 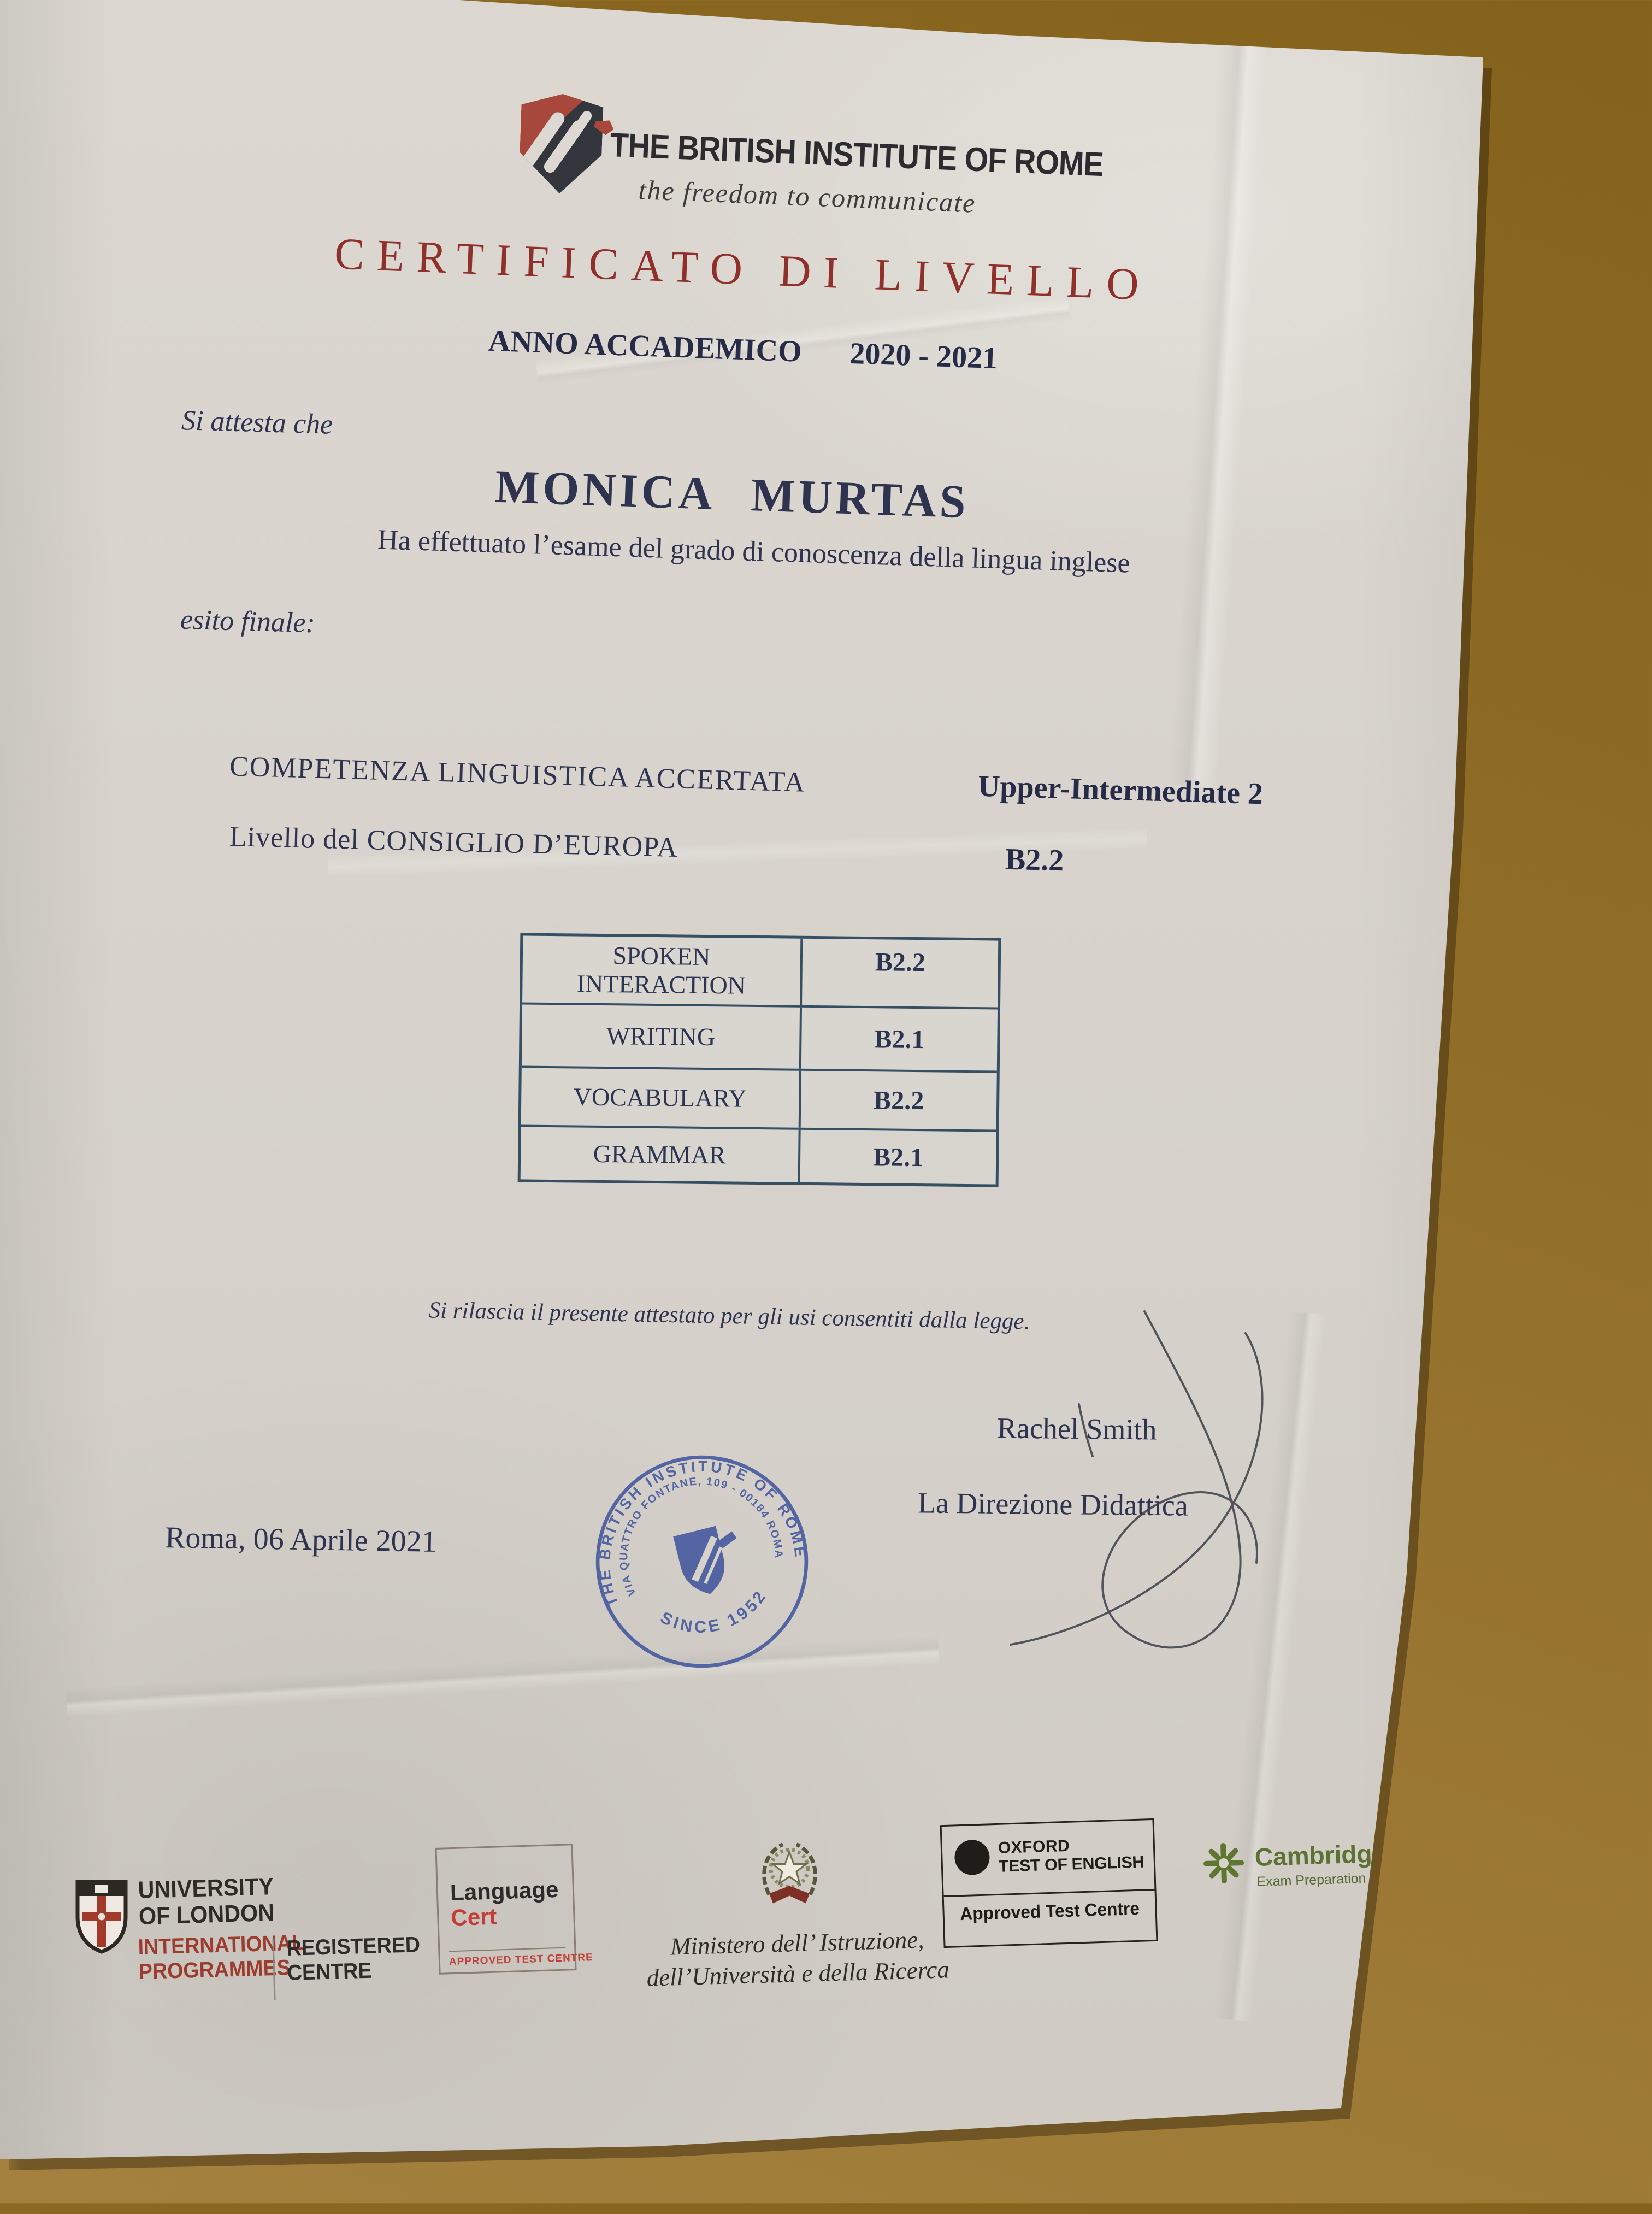 What do you see at coordinates (507, 1949) in the screenshot?
I see `languagecert-divider` at bounding box center [507, 1949].